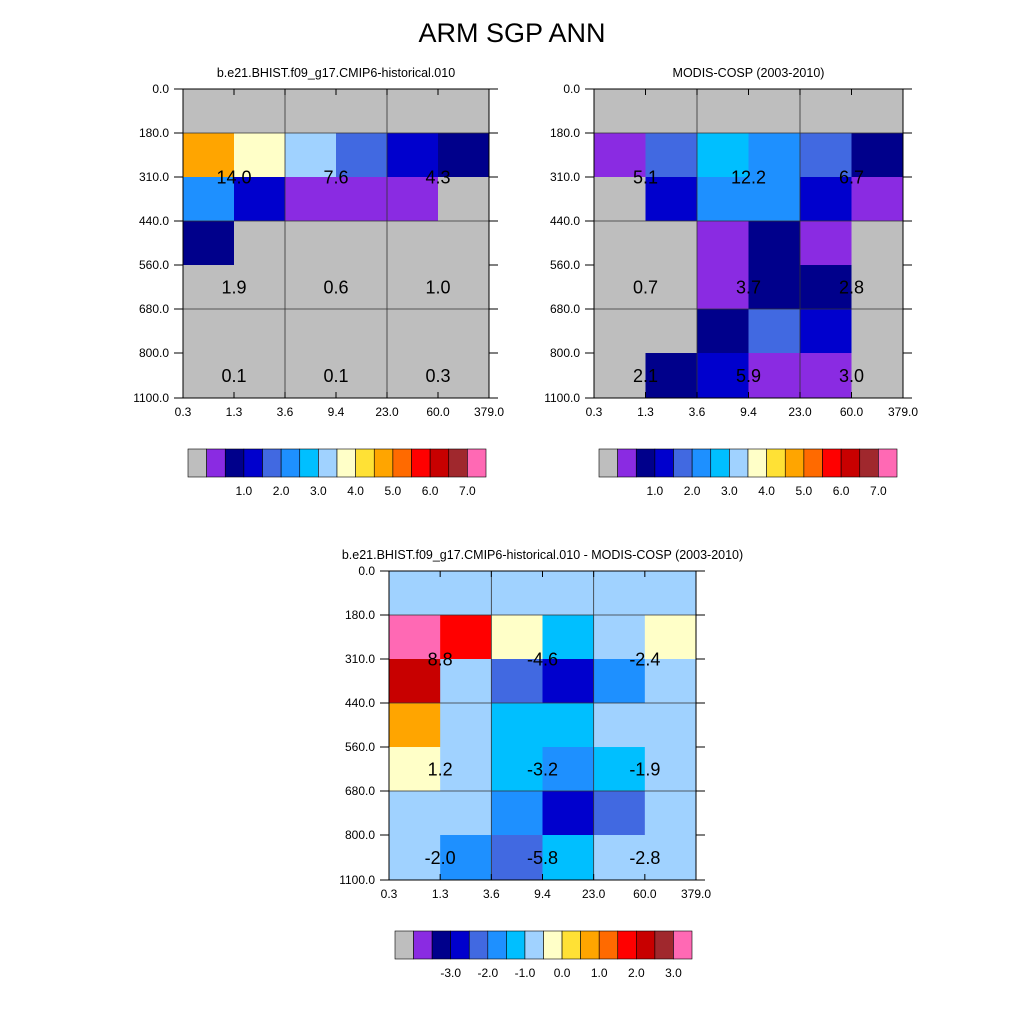  I want to click on colorbar-label: 1.0, so click(244, 491).